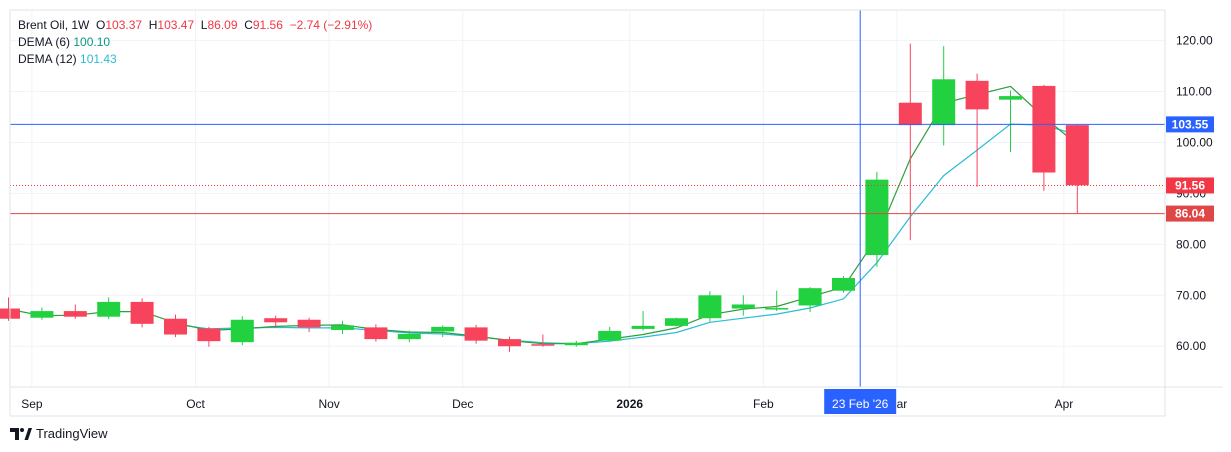  Describe the element at coordinates (101, 25) in the screenshot. I see `legend-open-label: O` at that location.